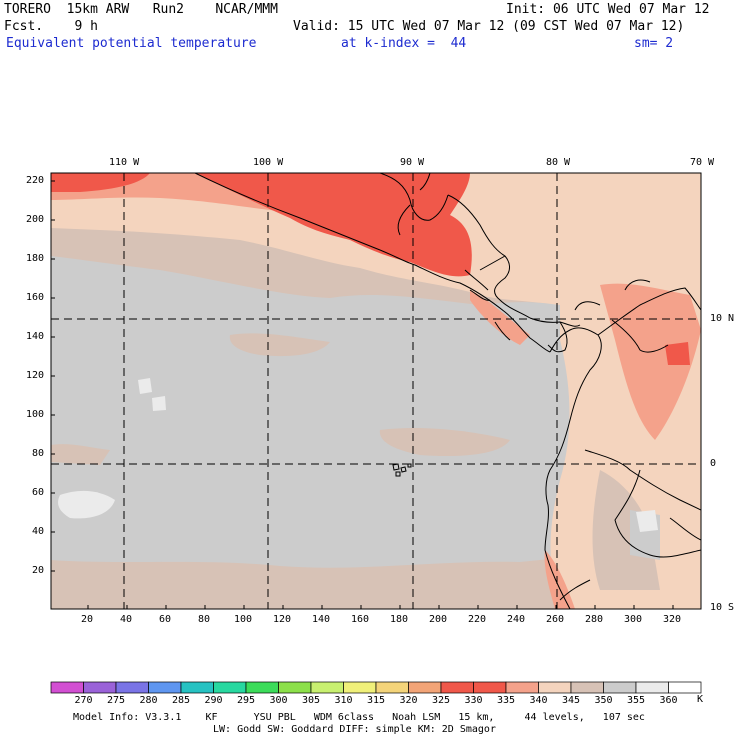 This screenshot has height=740, width=740. I want to click on grid-y-tick: 160, so click(35, 297).